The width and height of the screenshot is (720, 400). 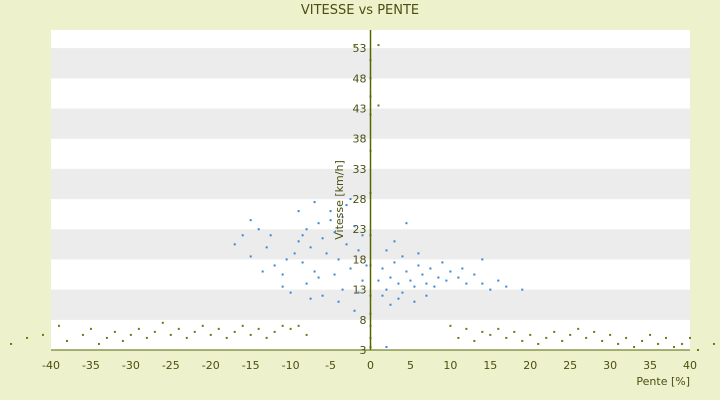 What do you see at coordinates (91, 365) in the screenshot?
I see `x-tick-label: -35` at bounding box center [91, 365].